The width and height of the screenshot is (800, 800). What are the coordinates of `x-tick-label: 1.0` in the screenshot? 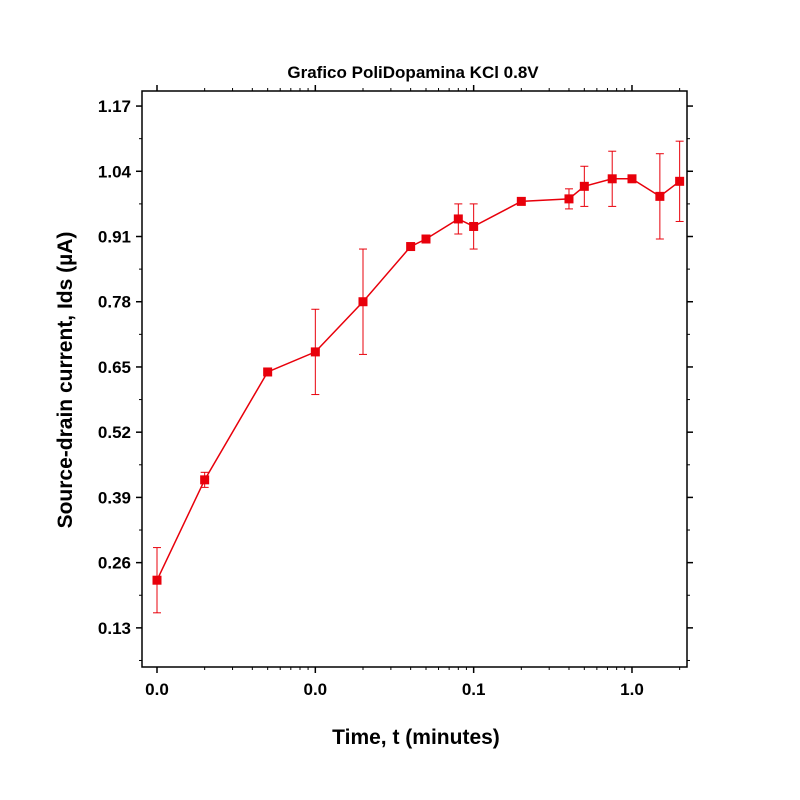 It's located at (632, 689).